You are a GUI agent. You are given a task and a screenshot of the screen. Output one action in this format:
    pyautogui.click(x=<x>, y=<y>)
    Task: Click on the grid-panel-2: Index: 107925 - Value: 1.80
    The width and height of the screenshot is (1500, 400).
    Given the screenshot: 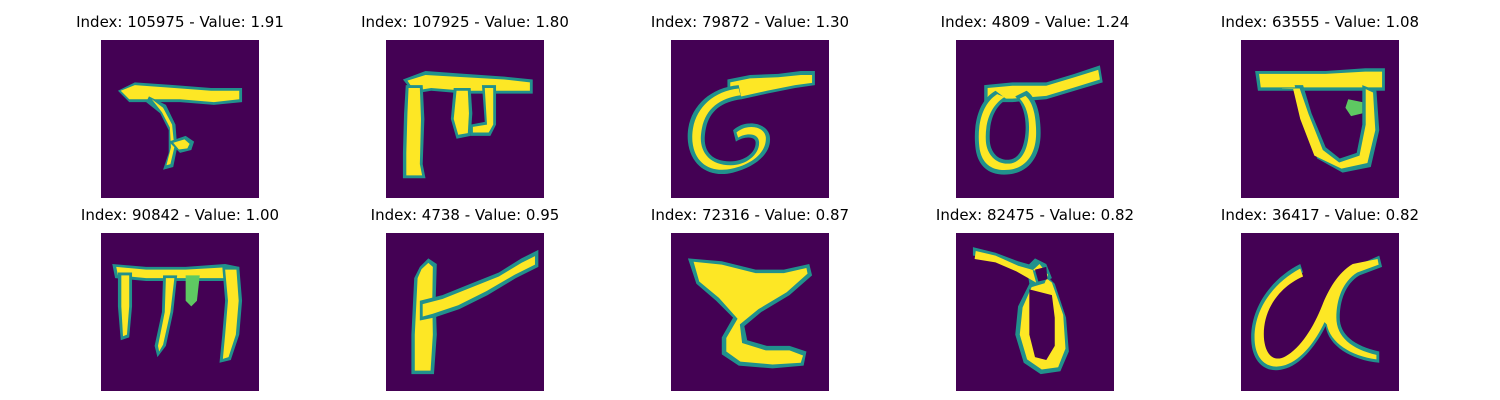 What is the action you would take?
    pyautogui.click(x=465, y=105)
    